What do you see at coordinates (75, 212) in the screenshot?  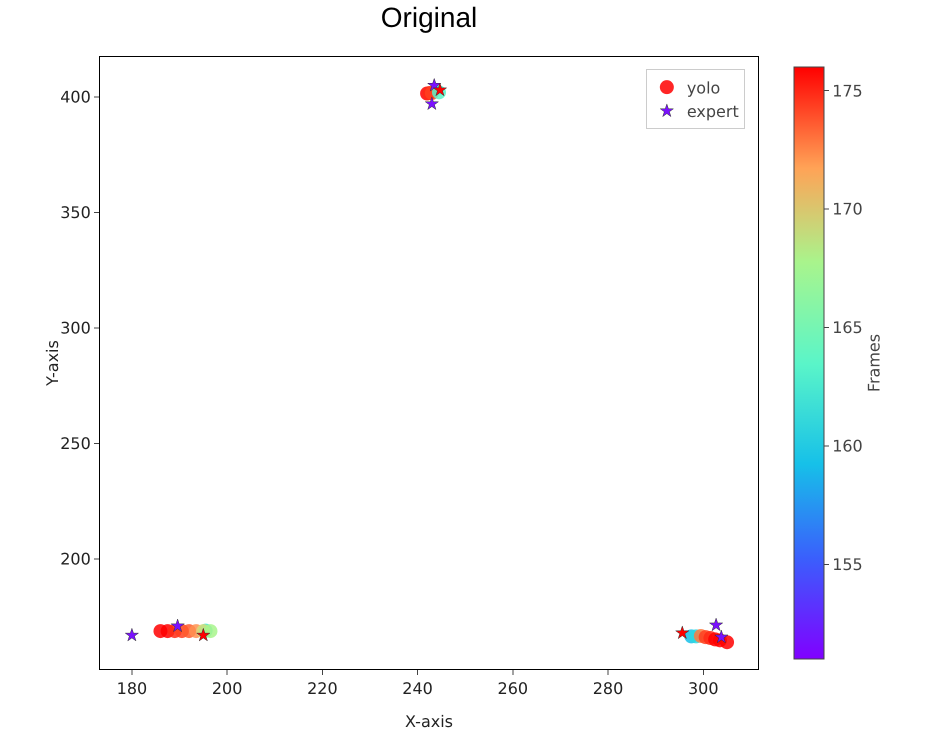 I see `y-tick-label: 350` at bounding box center [75, 212].